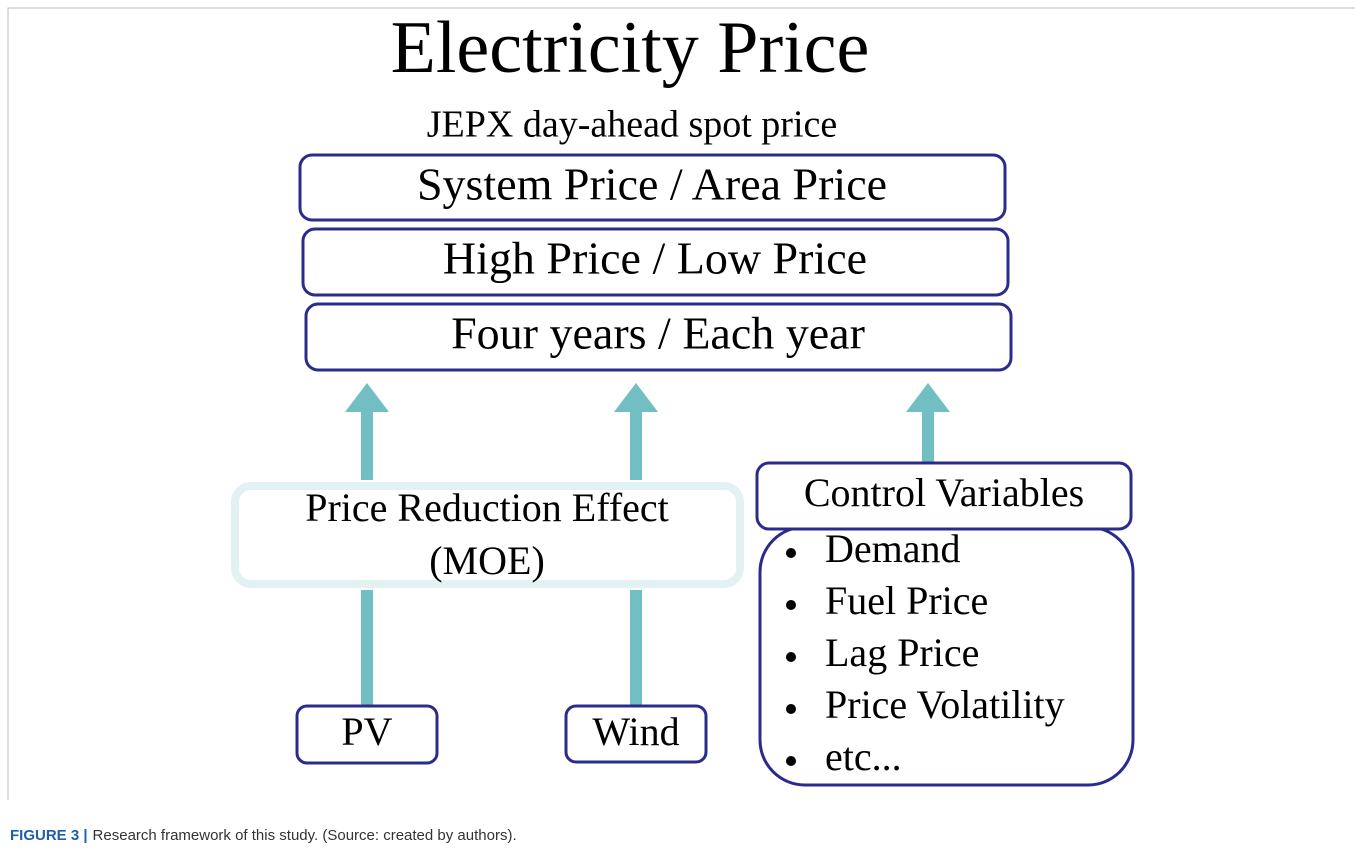 The width and height of the screenshot is (1355, 857). Describe the element at coordinates (658, 333) in the screenshot. I see `price-box-label: Four years / Each year` at that location.